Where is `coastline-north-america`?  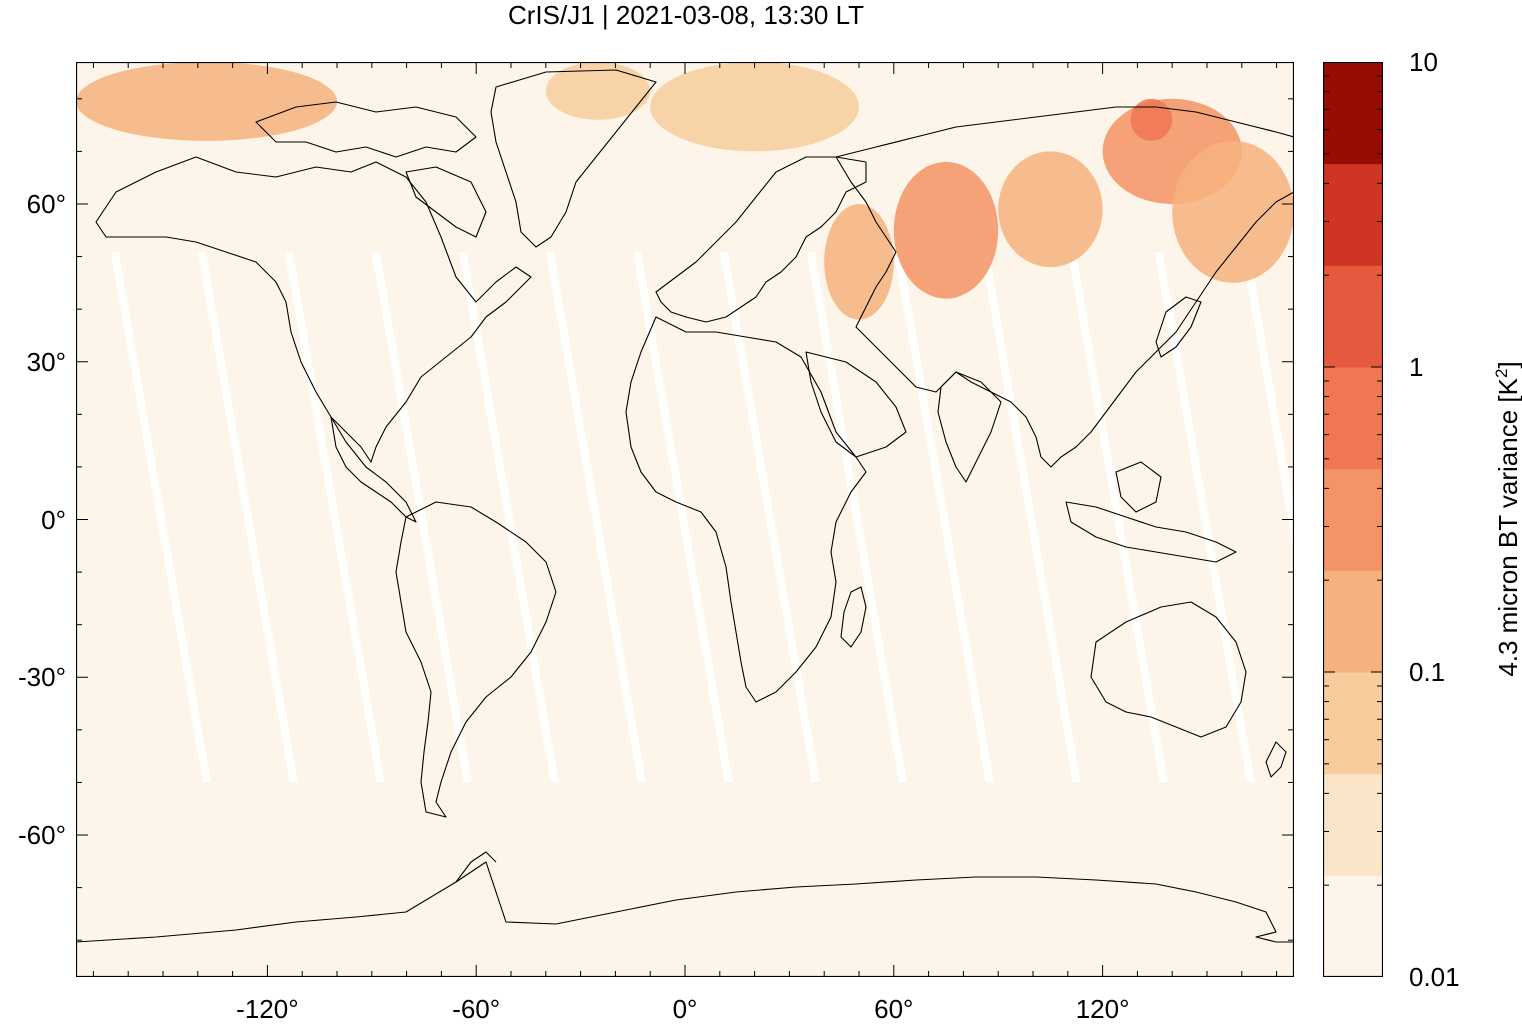 coastline-north-america is located at coordinates (313, 309).